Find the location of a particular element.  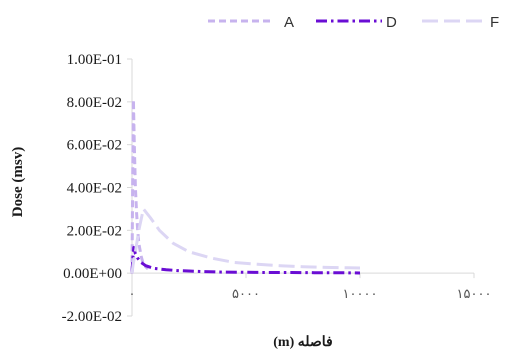

y-axis-title: Dose (msv) is located at coordinates (18, 182).